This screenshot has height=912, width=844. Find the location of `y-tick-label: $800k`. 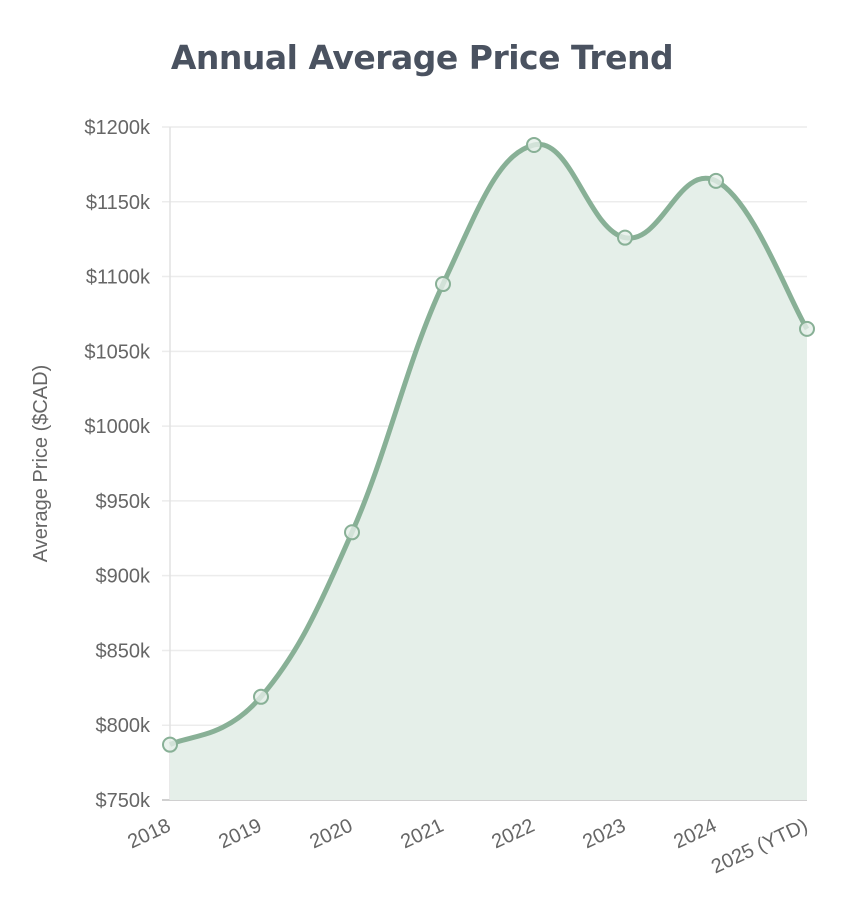

y-tick-label: $800k is located at coordinates (123, 726).